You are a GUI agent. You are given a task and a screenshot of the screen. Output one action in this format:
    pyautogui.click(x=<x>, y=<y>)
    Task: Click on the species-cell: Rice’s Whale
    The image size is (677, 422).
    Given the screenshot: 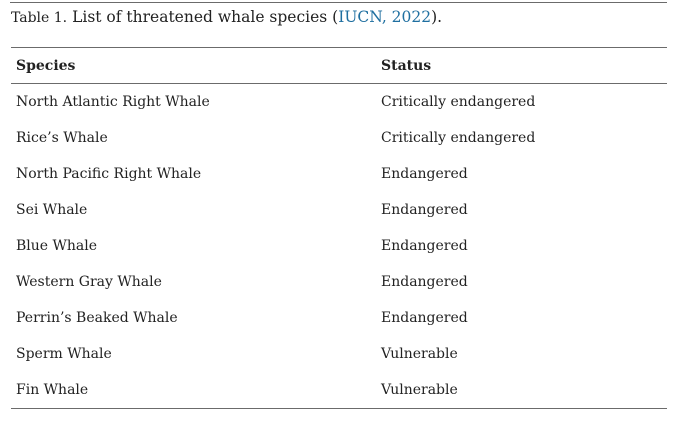 What is the action you would take?
    pyautogui.click(x=62, y=138)
    